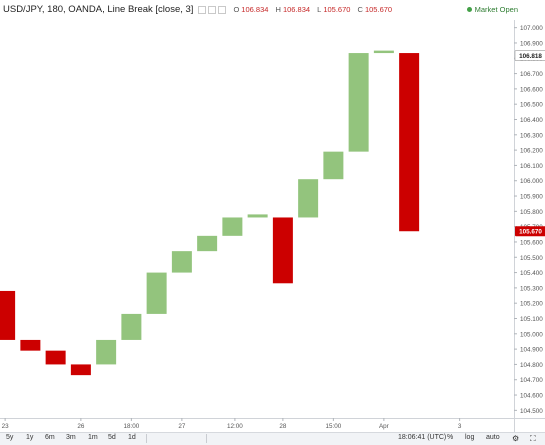 This screenshot has height=445, width=545. What do you see at coordinates (531, 151) in the screenshot?
I see `y-tick-label: 106.200` at bounding box center [531, 151].